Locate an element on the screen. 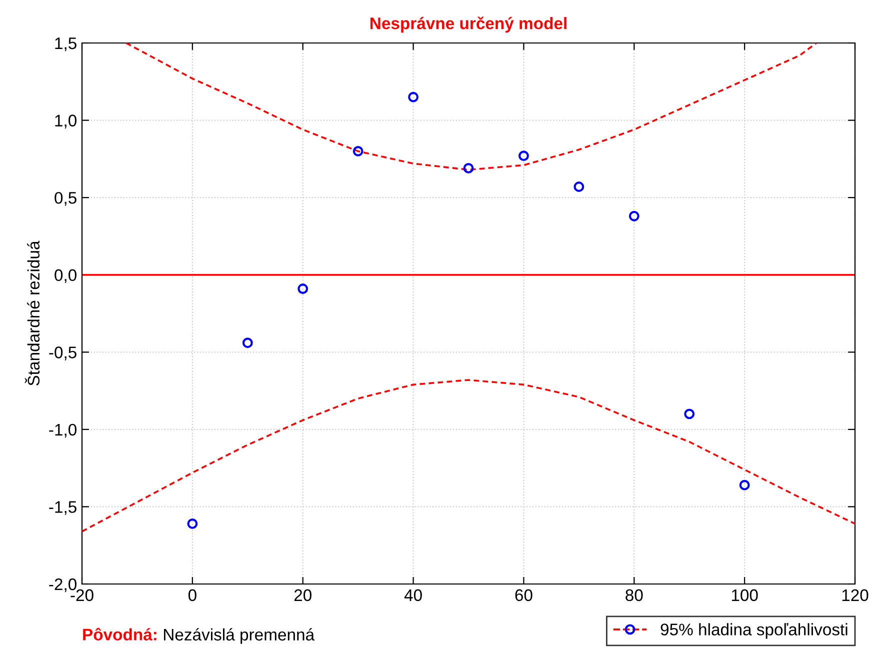 This screenshot has width=878, height=652. chart-title: Nesprávne určený model is located at coordinates (468, 24).